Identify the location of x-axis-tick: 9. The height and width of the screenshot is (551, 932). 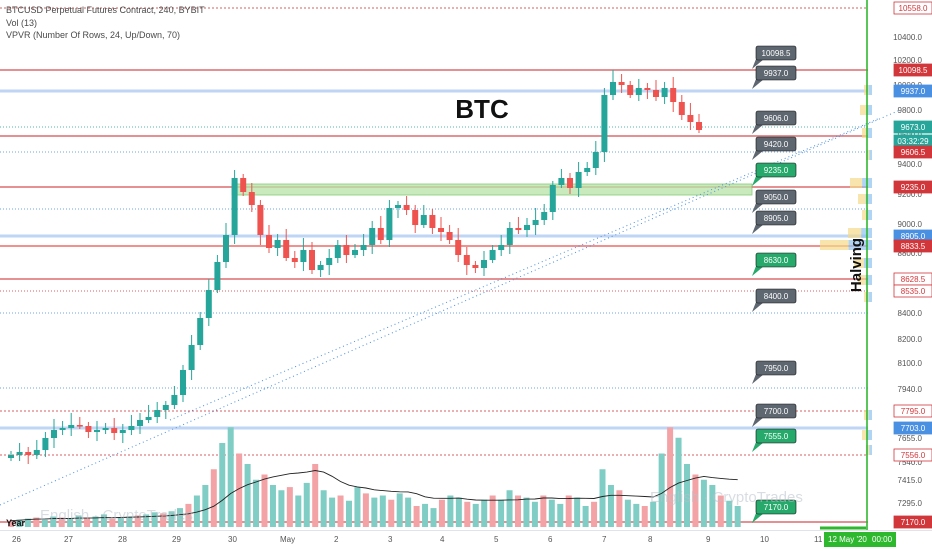
(708, 539).